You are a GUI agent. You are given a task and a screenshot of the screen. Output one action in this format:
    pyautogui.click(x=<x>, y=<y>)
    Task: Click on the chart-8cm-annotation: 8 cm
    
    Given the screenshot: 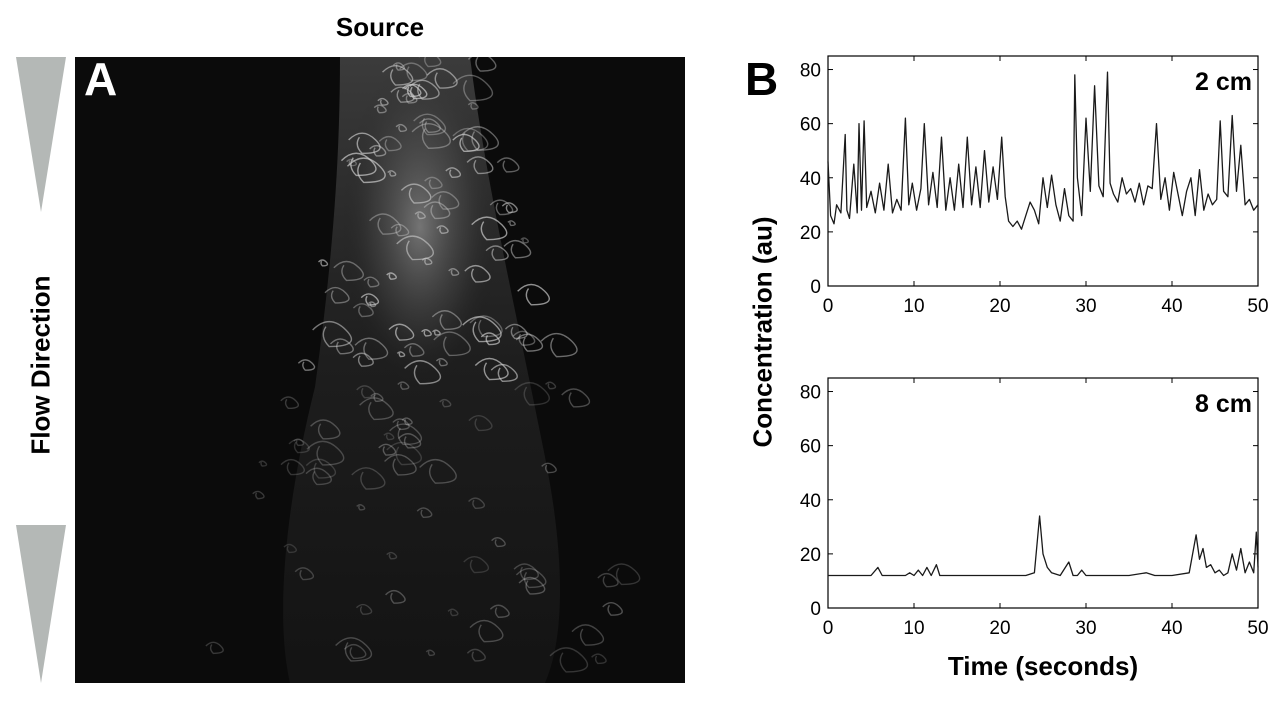 What is the action you would take?
    pyautogui.click(x=1223, y=404)
    